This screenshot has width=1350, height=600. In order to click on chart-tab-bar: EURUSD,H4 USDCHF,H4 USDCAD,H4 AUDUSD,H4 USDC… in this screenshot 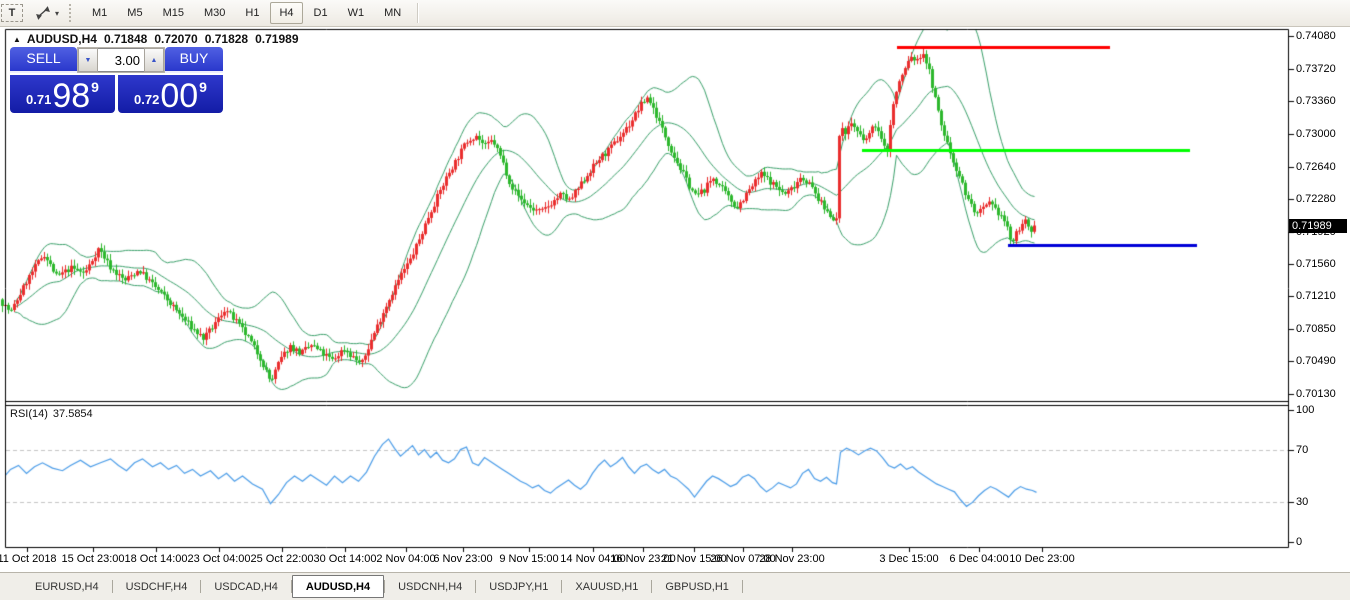, I will do `click(675, 586)`.